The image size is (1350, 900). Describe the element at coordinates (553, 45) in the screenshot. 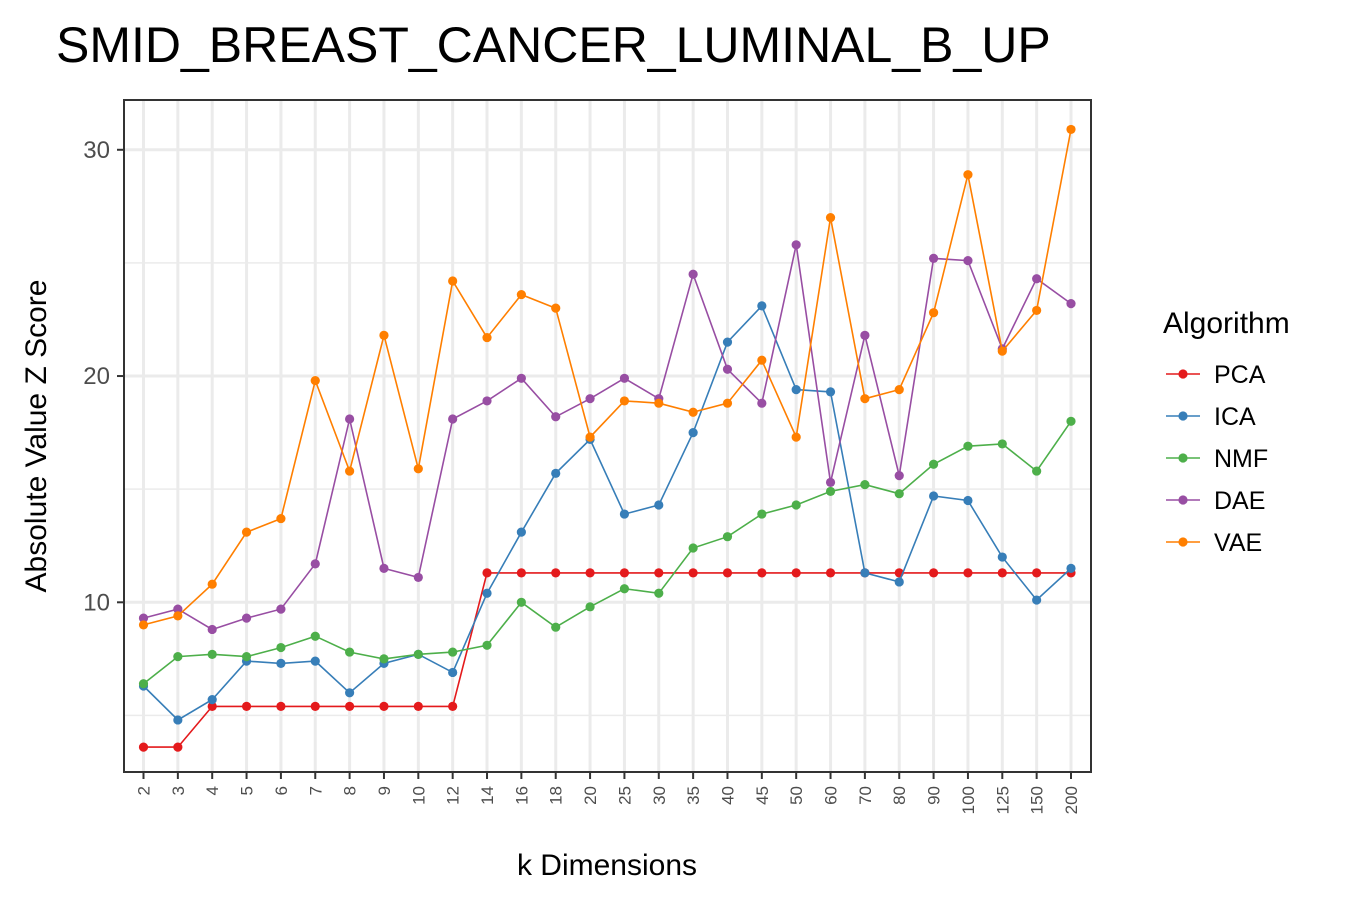

I see `chart-title: SMID_BREAST_CANCER_LUMINAL_B_UP` at that location.